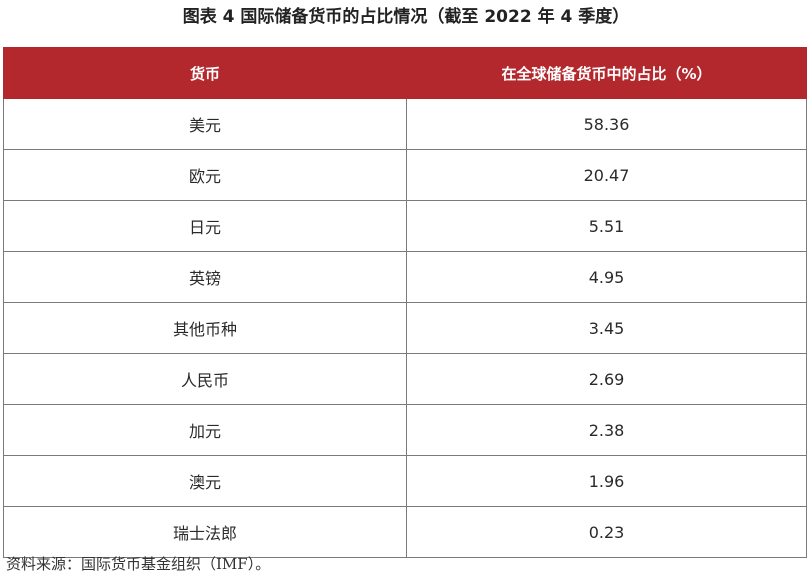 The width and height of the screenshot is (812, 578). Describe the element at coordinates (606, 379) in the screenshot. I see `share-cell: 2.69` at that location.